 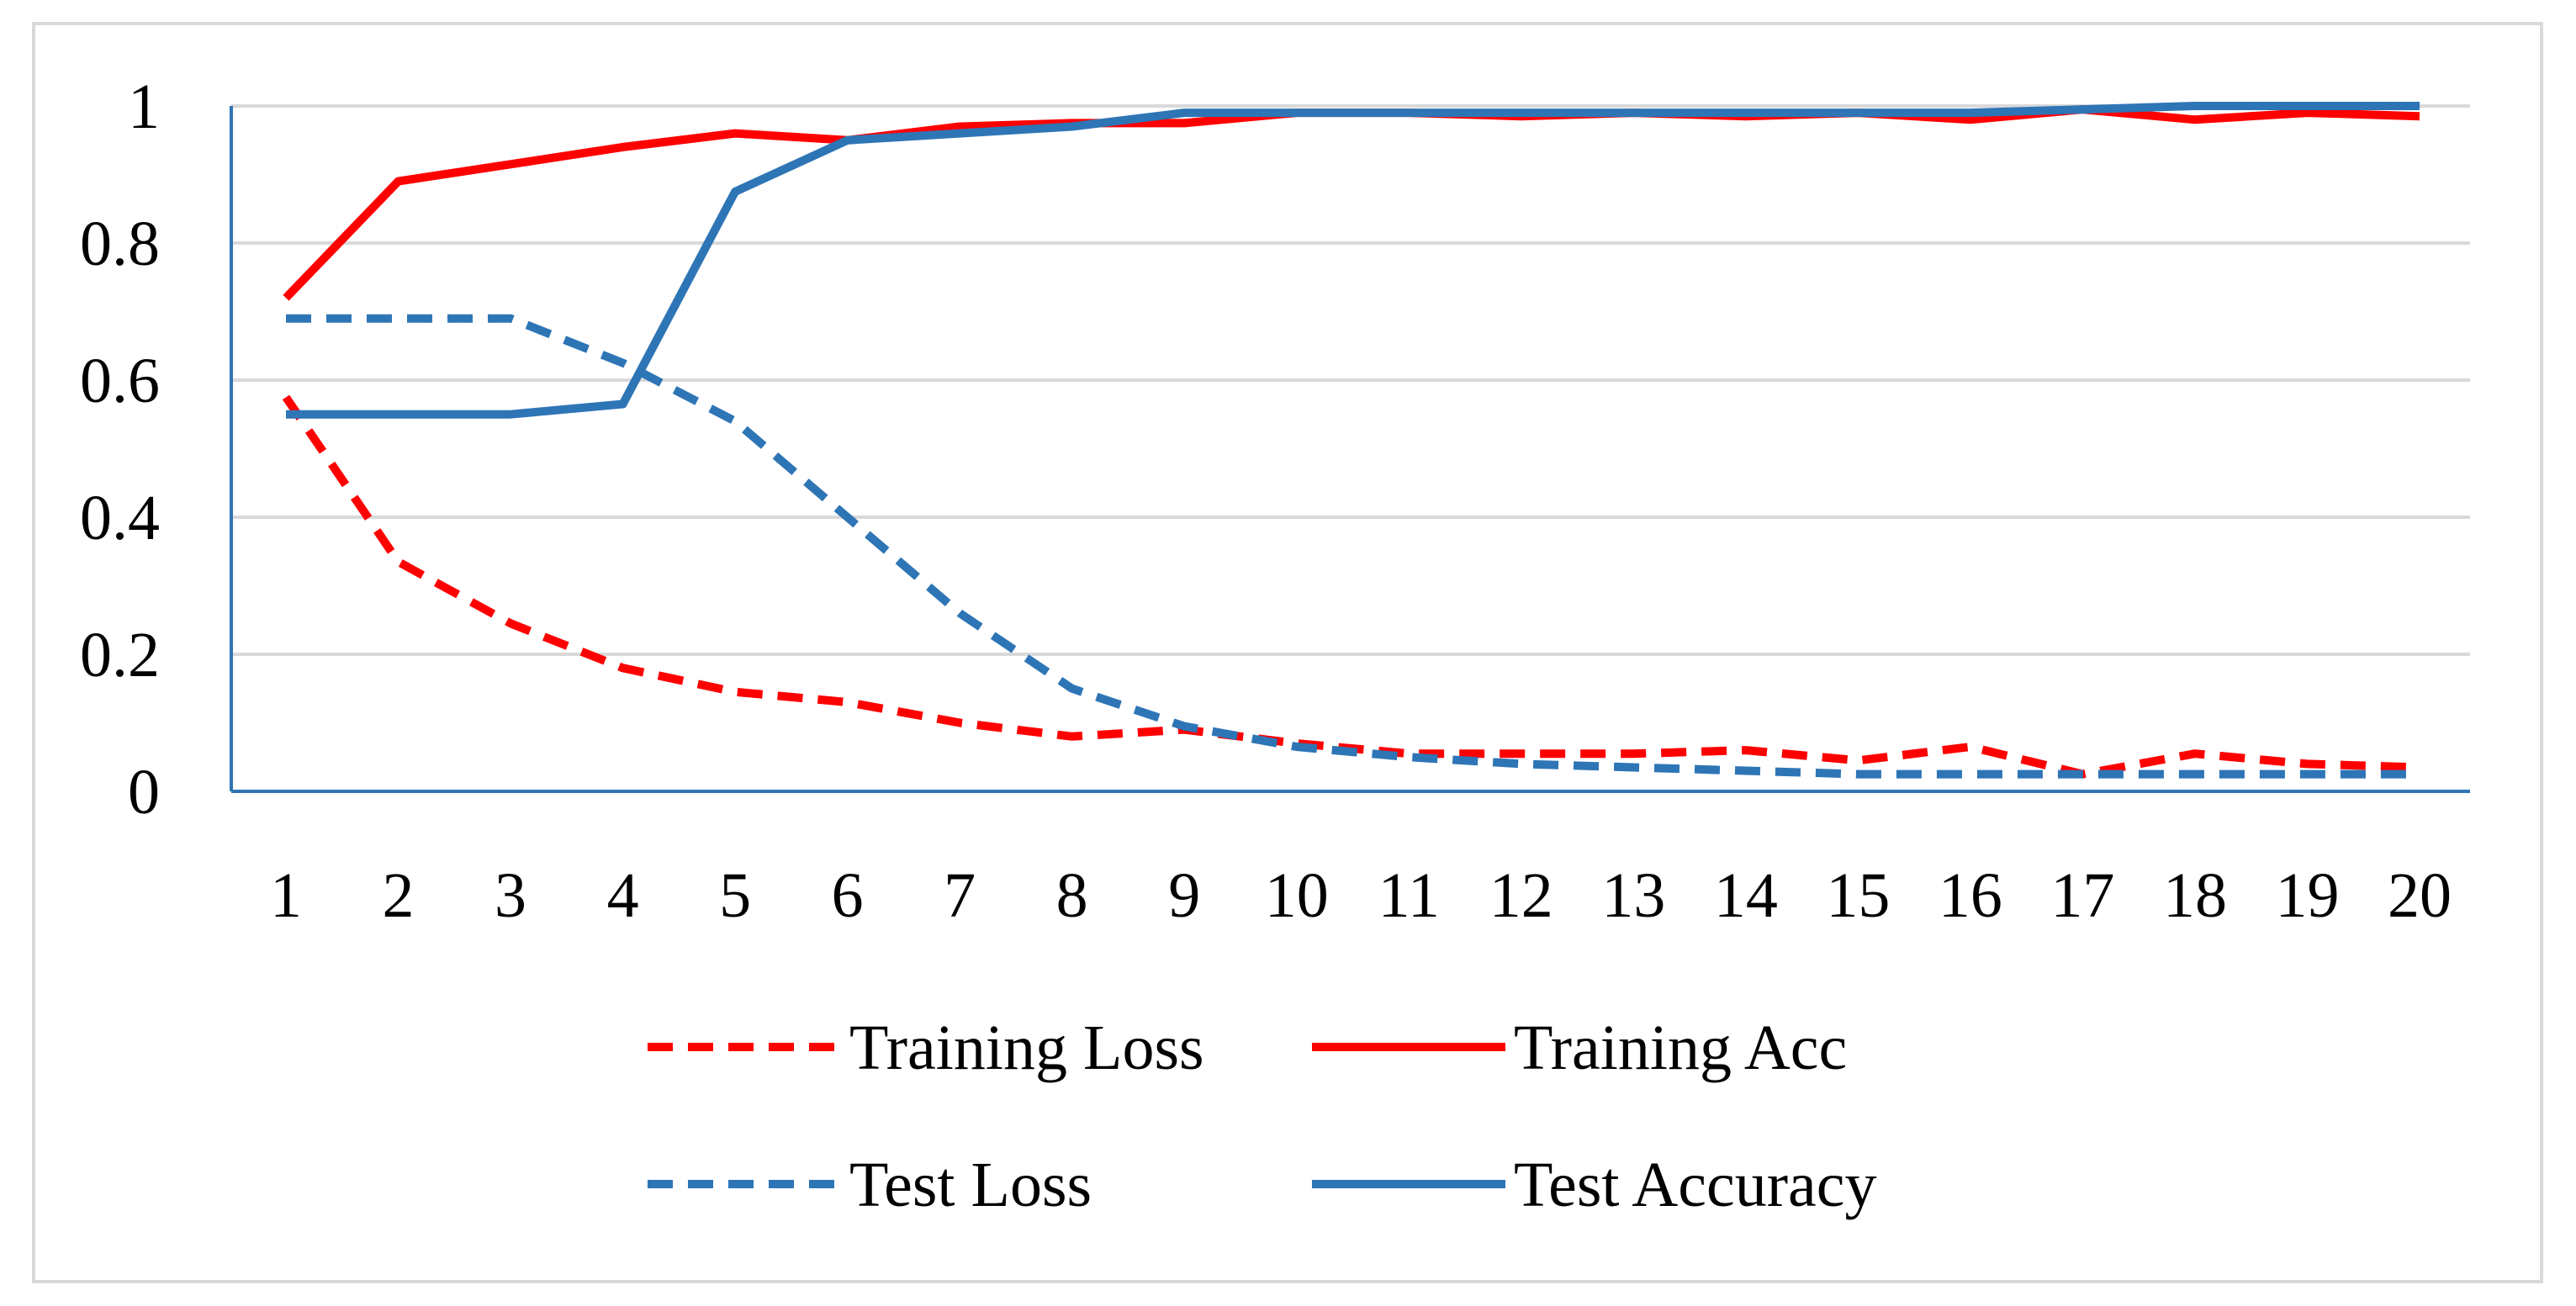 I want to click on legend-label-test-loss: Test Loss, so click(x=970, y=1185).